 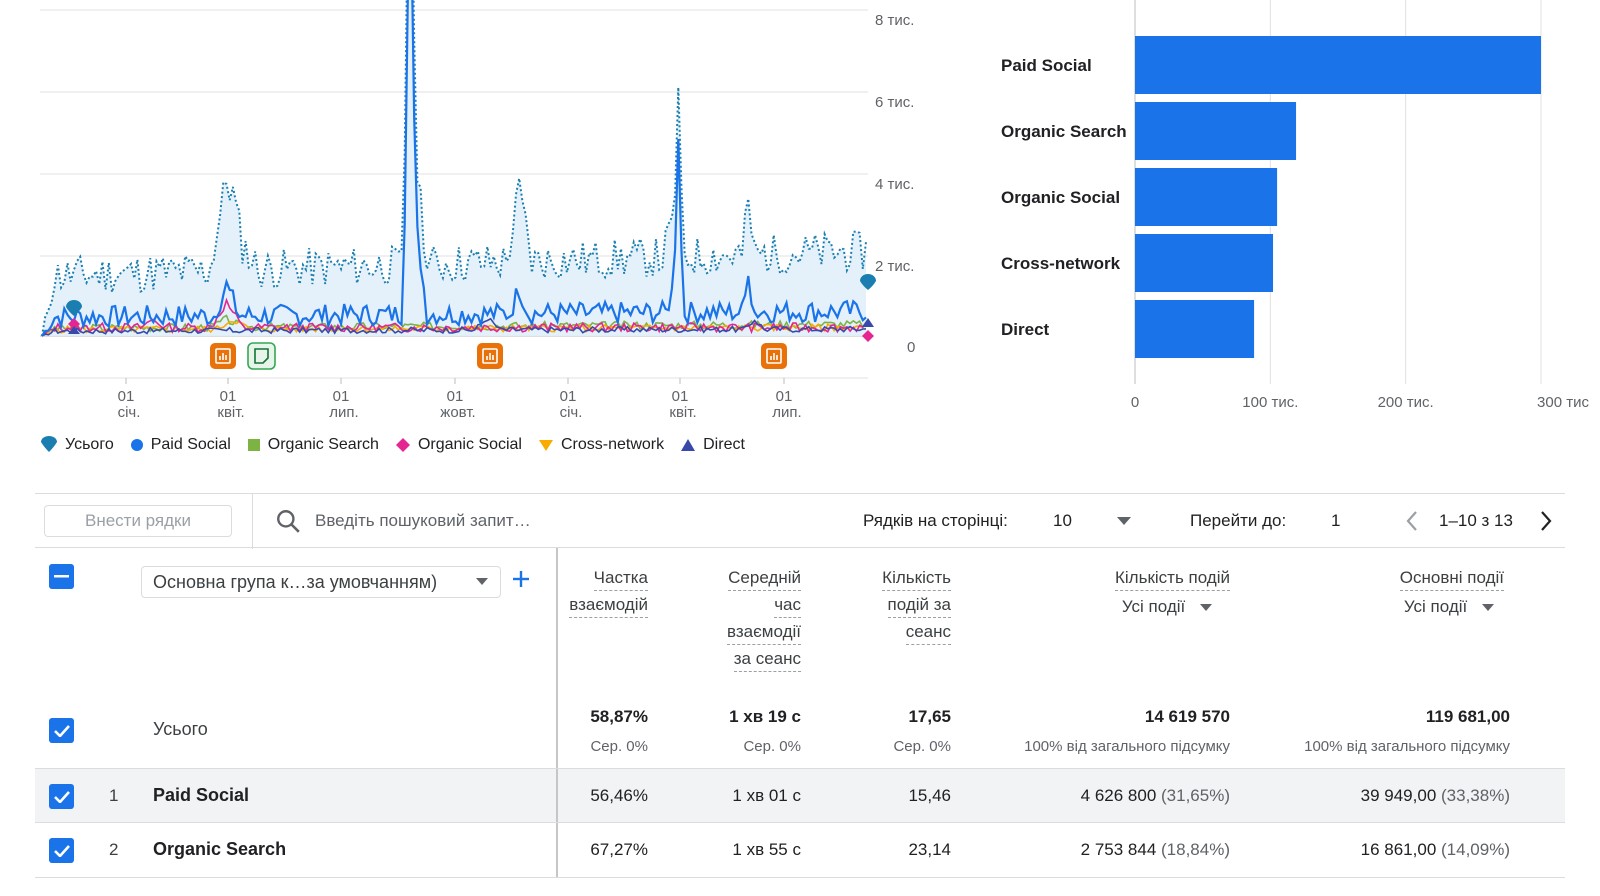 I want to click on select-all-checkbox, so click(x=61, y=576).